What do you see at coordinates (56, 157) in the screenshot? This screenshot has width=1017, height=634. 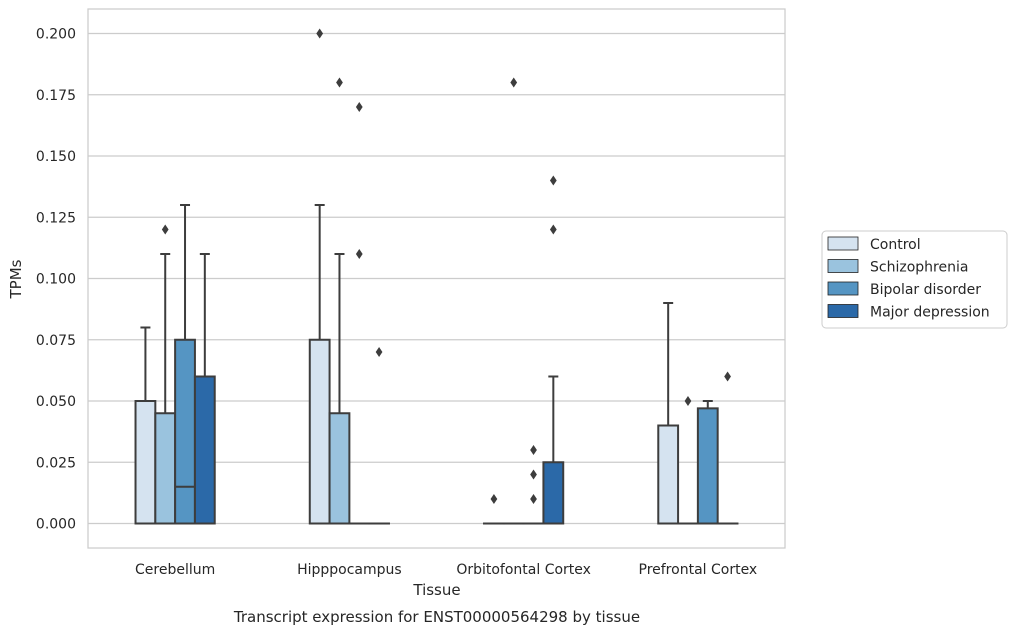 I see `y-tick-label: 0.150` at bounding box center [56, 157].